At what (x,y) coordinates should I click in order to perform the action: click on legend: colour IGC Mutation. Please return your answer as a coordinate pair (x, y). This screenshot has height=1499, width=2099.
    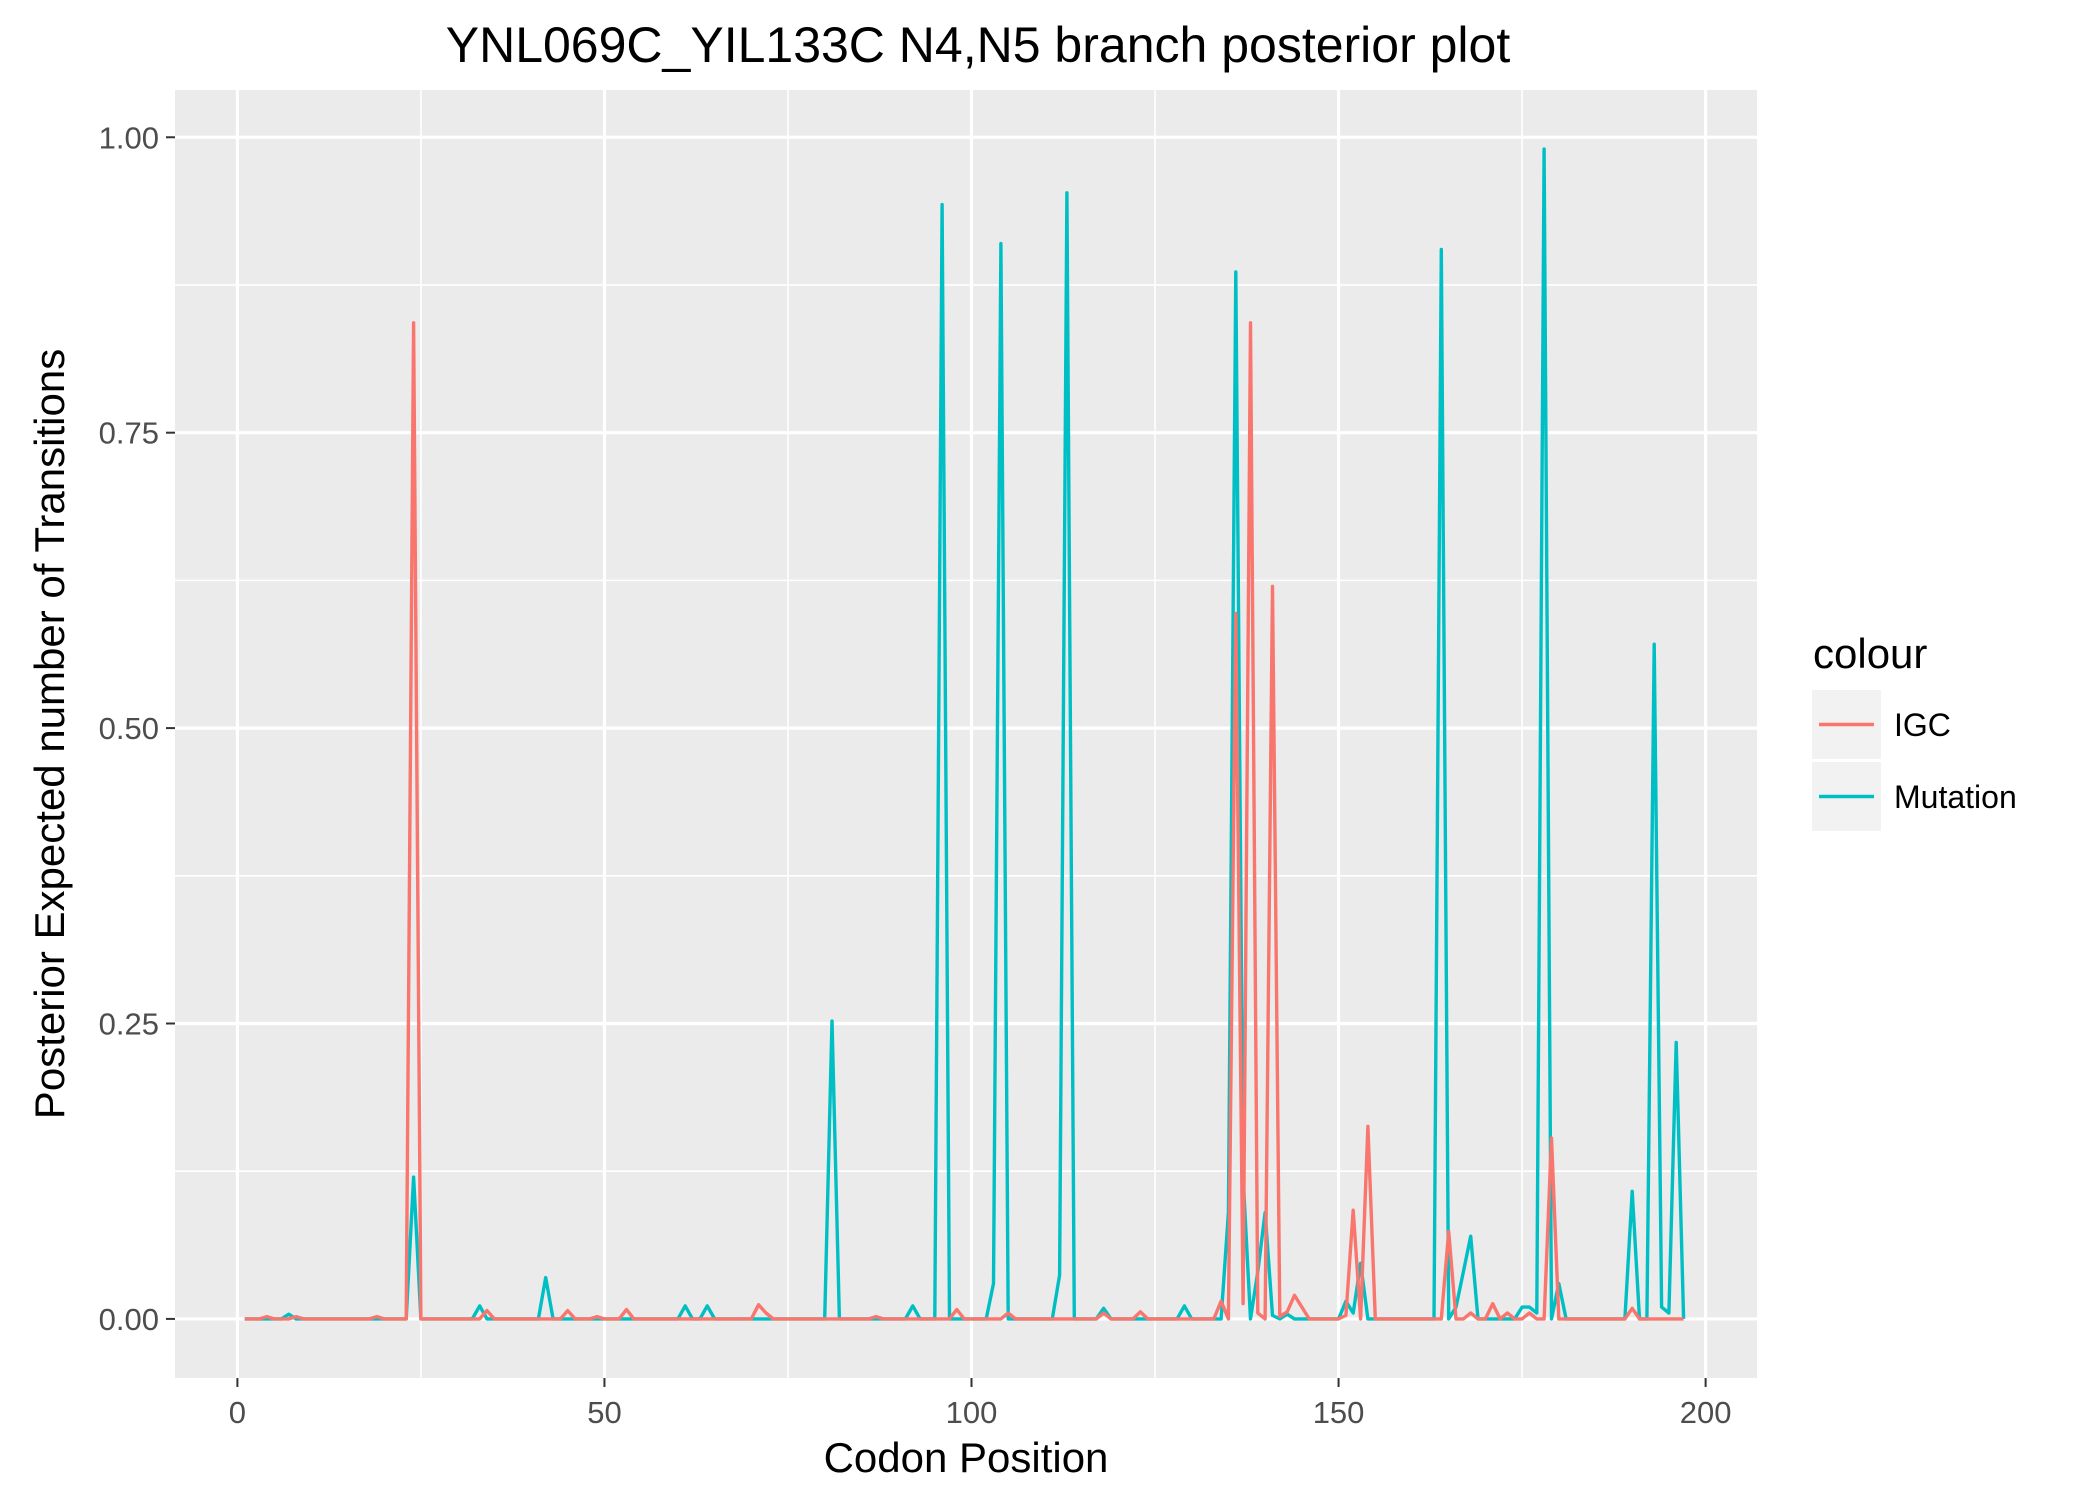
    Looking at the image, I should click on (1914, 730).